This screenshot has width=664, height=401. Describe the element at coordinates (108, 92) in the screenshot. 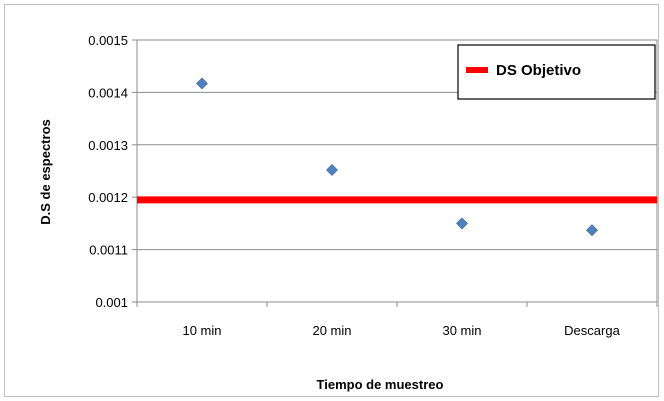

I see `y-tick-label: 0.0014` at that location.